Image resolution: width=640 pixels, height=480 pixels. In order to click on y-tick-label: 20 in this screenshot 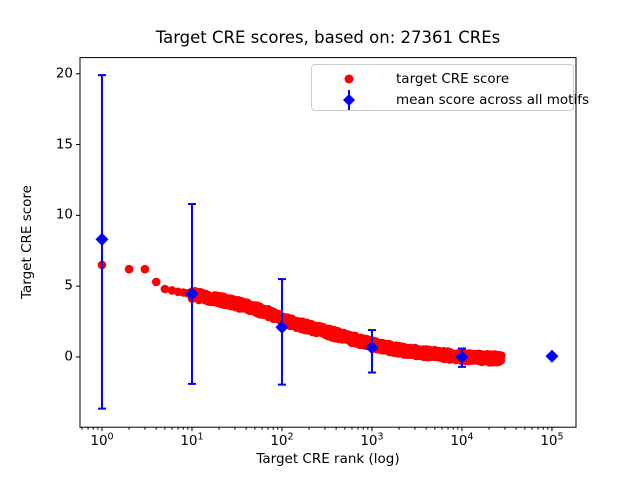, I will do `click(64, 72)`.